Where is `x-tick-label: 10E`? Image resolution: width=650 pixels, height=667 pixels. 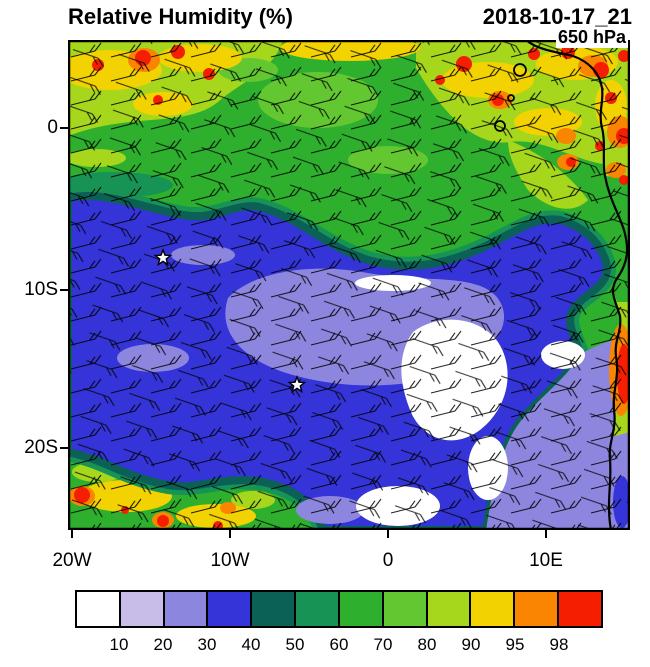
x-tick-label: 10E is located at coordinates (546, 560).